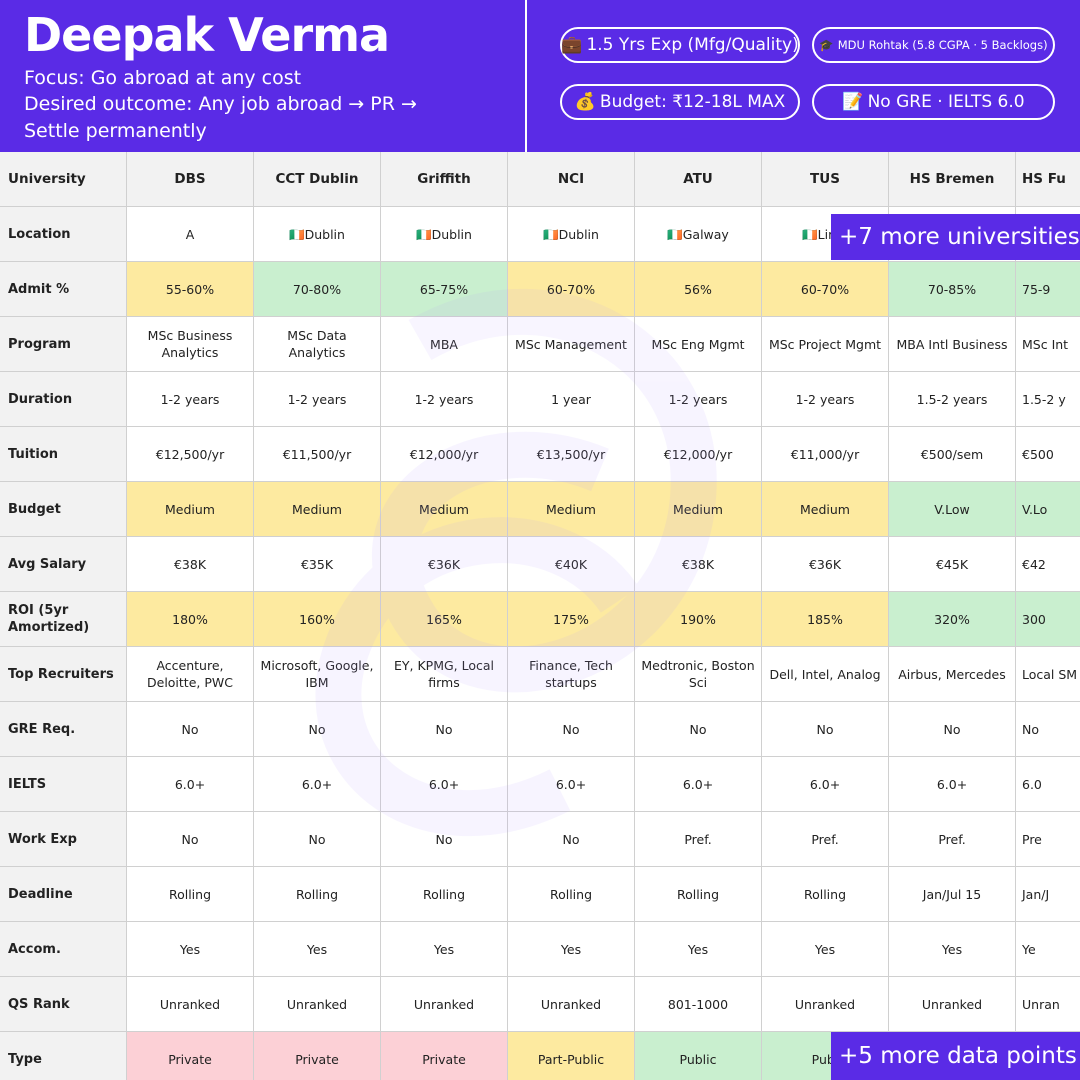 The width and height of the screenshot is (1080, 1080). I want to click on table-cell: €11,500/yr, so click(317, 454).